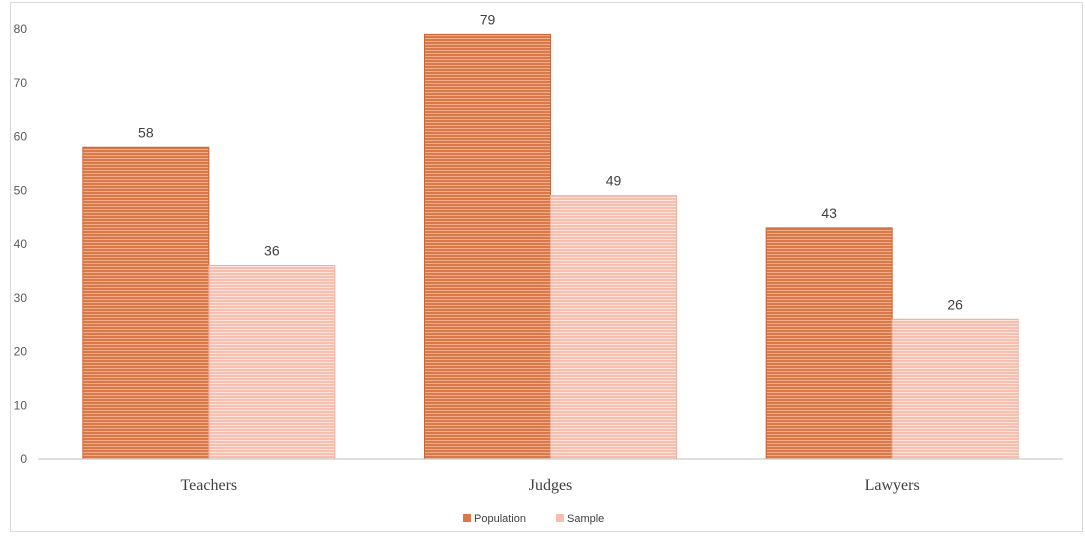  I want to click on legend-label-sample: Sample, so click(585, 519).